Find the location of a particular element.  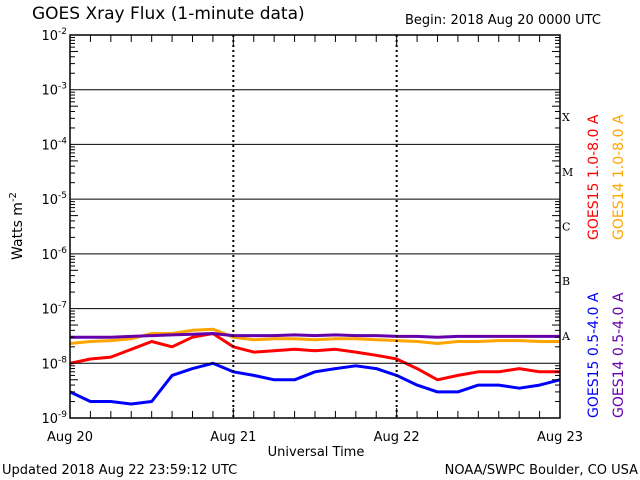

y-tick-label: 10⁻⁹ is located at coordinates (54, 418).